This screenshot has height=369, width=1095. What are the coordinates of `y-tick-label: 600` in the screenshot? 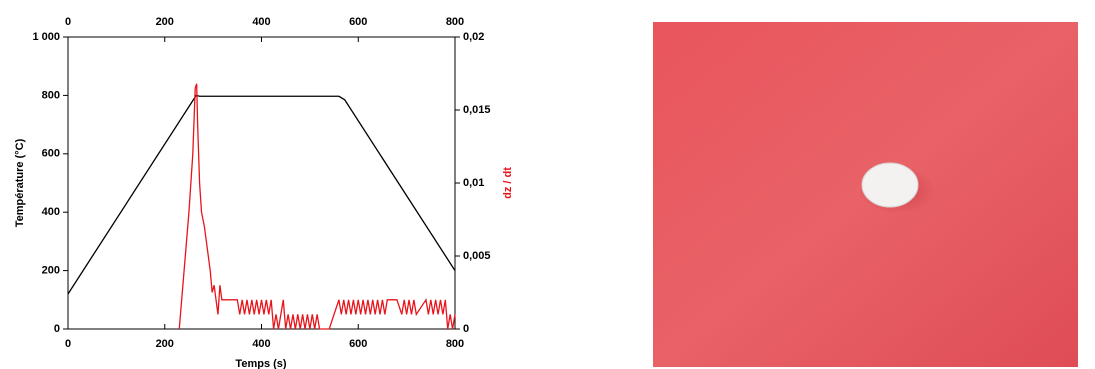 It's located at (51, 154).